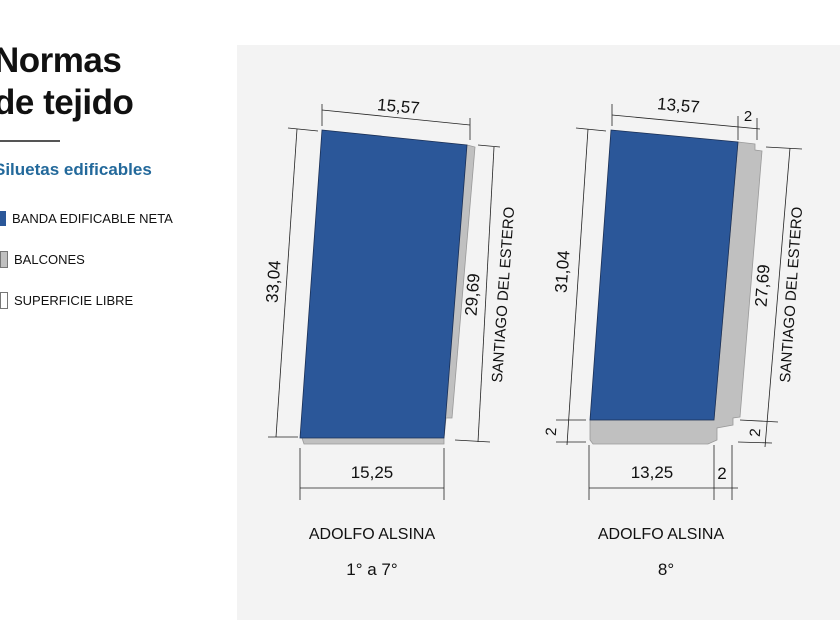 This screenshot has height=630, width=840. What do you see at coordinates (756, 433) in the screenshot?
I see `dim-right-offset-2: 2` at bounding box center [756, 433].